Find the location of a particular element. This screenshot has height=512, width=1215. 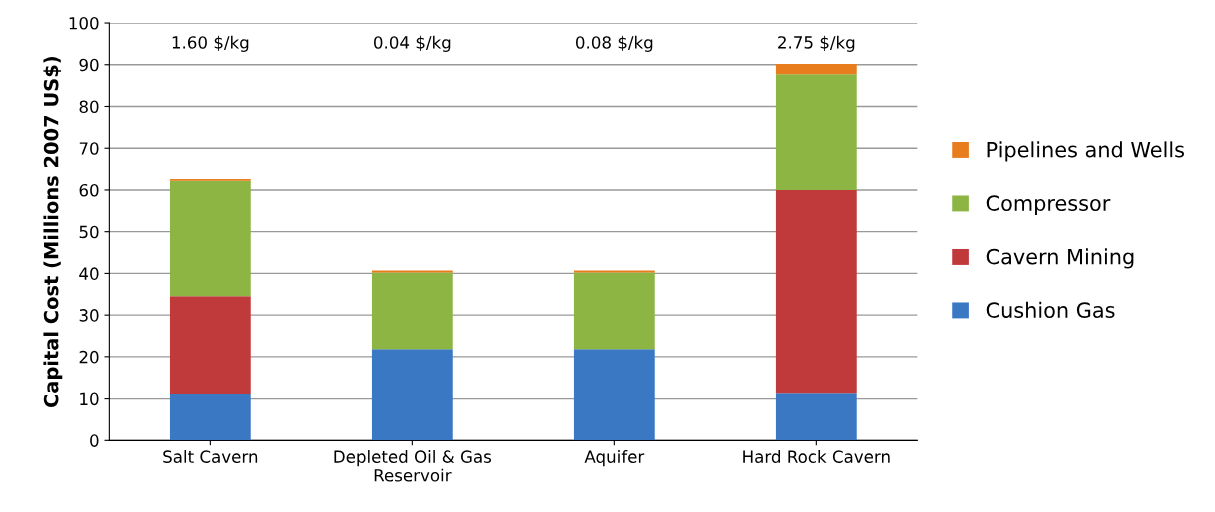

x-tick-label: Hard Rock Cavern is located at coordinates (816, 456).